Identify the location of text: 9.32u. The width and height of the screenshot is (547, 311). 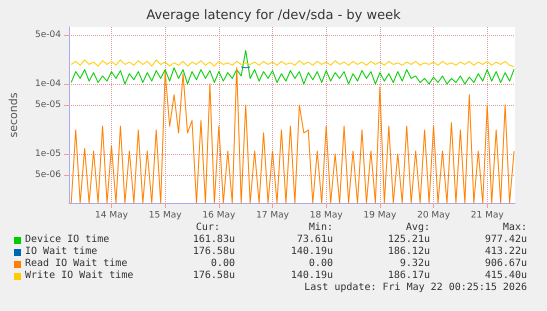
(415, 263).